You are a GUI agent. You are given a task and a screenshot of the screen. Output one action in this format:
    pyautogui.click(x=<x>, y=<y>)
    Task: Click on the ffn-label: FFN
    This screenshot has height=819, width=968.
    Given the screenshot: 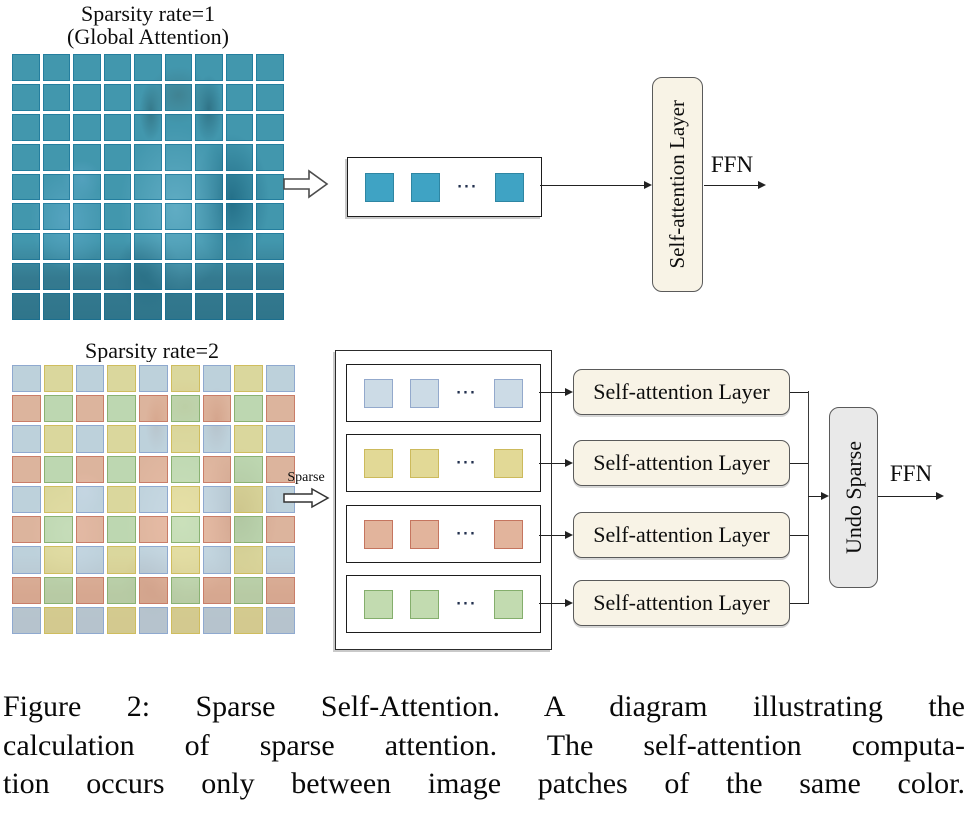 What is the action you would take?
    pyautogui.click(x=911, y=473)
    